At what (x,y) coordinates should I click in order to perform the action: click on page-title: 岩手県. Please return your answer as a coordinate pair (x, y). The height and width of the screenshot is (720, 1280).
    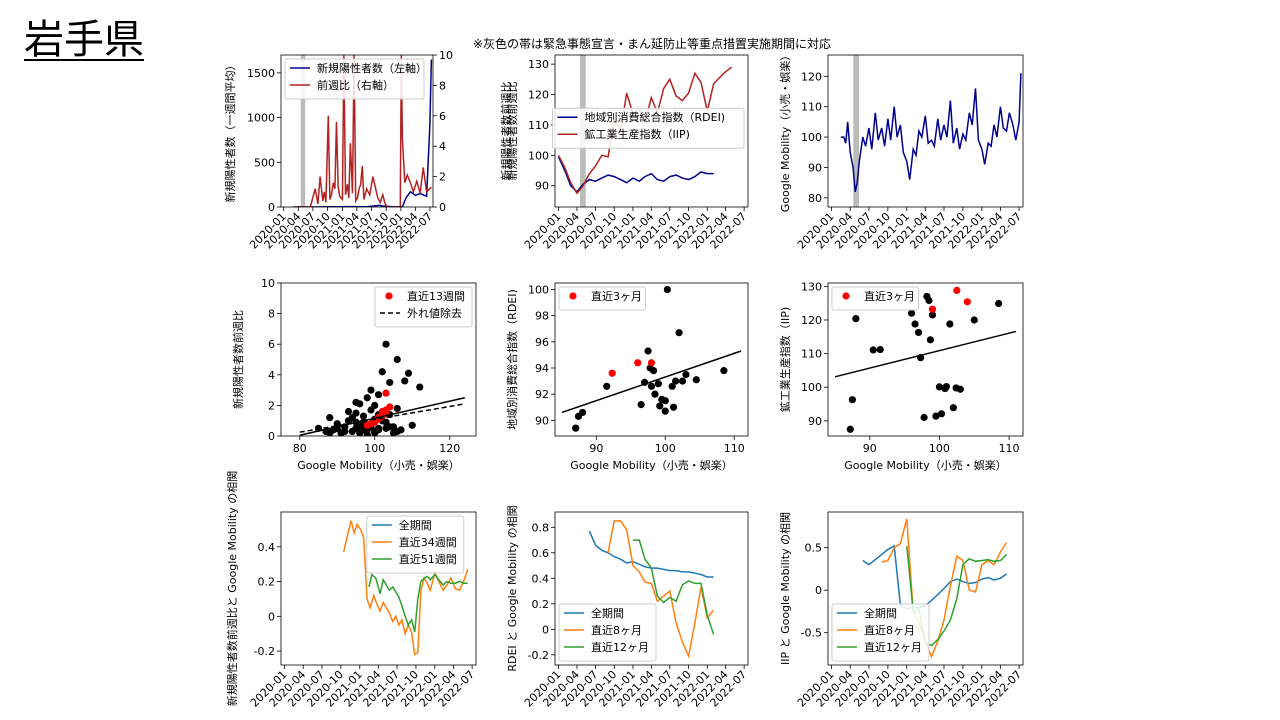
    Looking at the image, I should click on (84, 40).